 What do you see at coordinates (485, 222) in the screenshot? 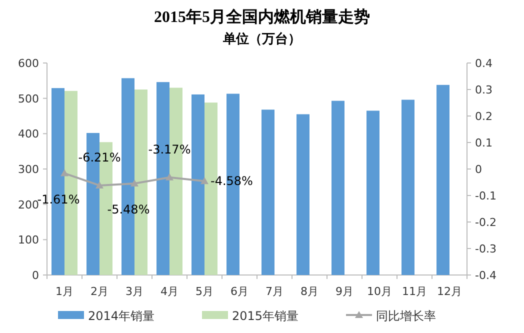
I see `y2-tick-label: -0.2` at bounding box center [485, 222].